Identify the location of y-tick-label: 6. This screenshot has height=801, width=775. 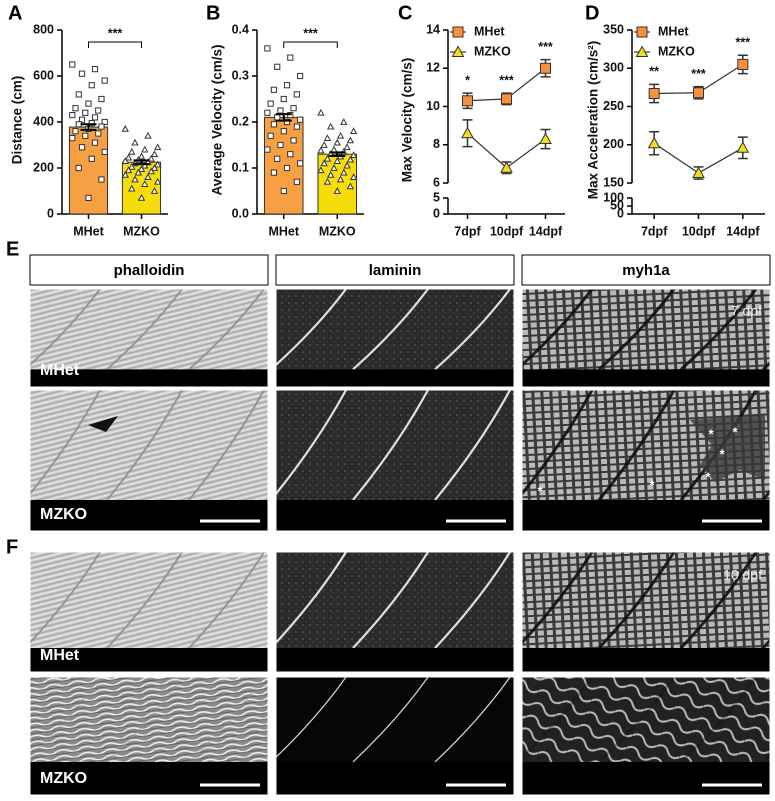
(436, 182).